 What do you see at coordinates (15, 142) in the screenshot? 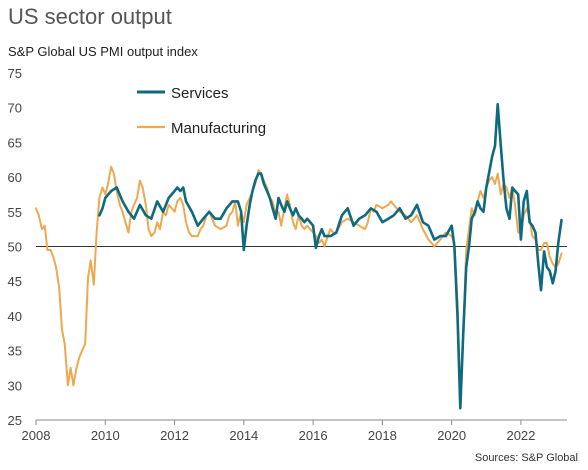
I see `y-tick-label: 65` at bounding box center [15, 142].